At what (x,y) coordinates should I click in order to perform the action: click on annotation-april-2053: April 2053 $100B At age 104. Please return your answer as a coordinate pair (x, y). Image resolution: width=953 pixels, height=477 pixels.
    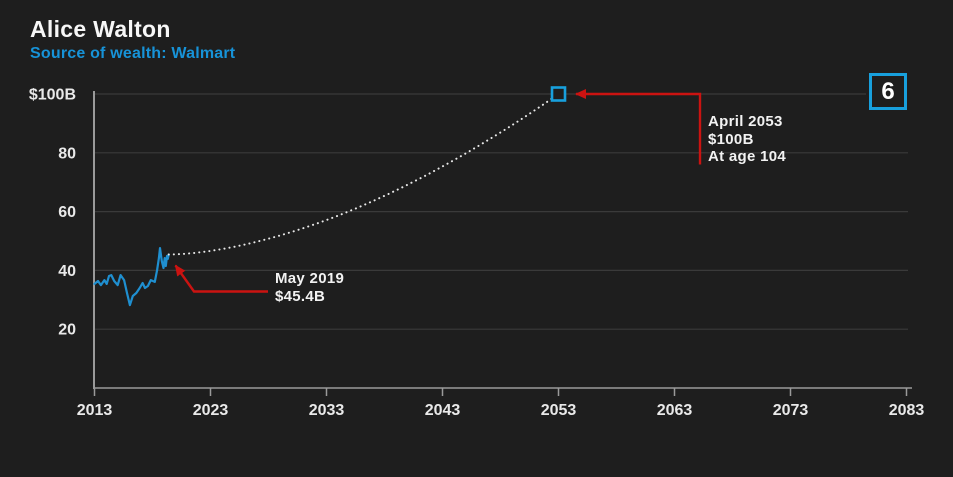
    Looking at the image, I should click on (747, 139).